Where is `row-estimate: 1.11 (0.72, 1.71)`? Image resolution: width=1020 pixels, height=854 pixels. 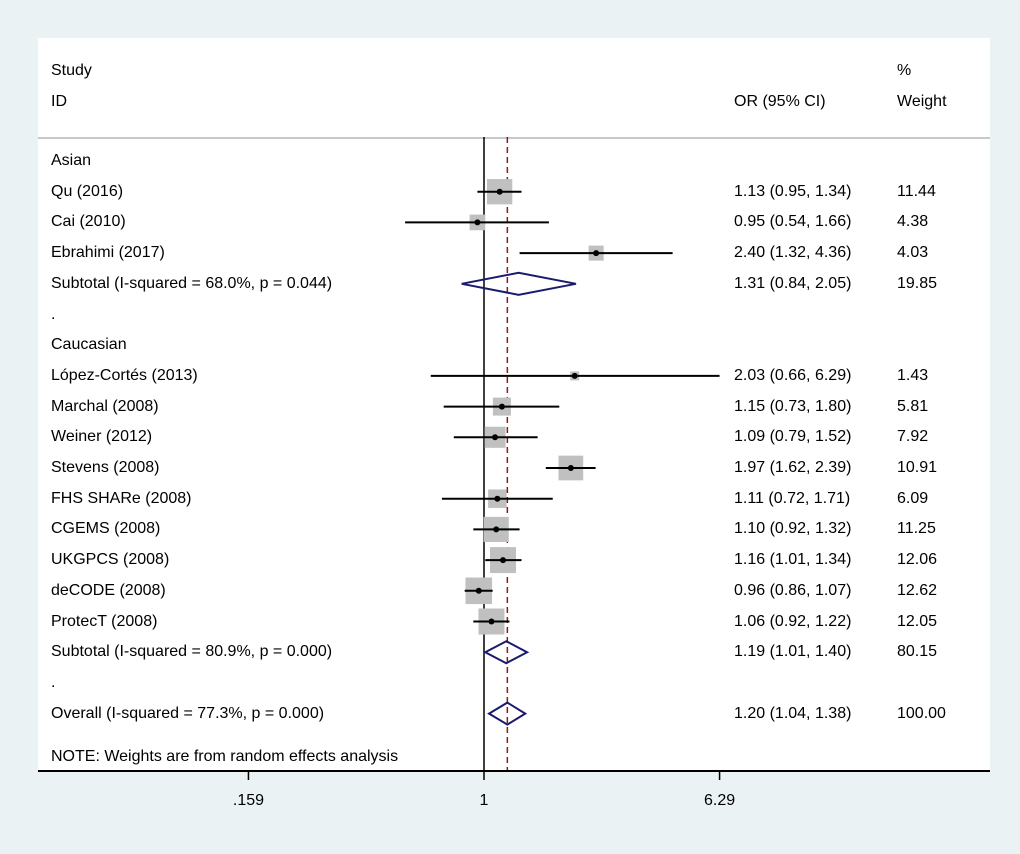 row-estimate: 1.11 (0.72, 1.71) is located at coordinates (792, 498).